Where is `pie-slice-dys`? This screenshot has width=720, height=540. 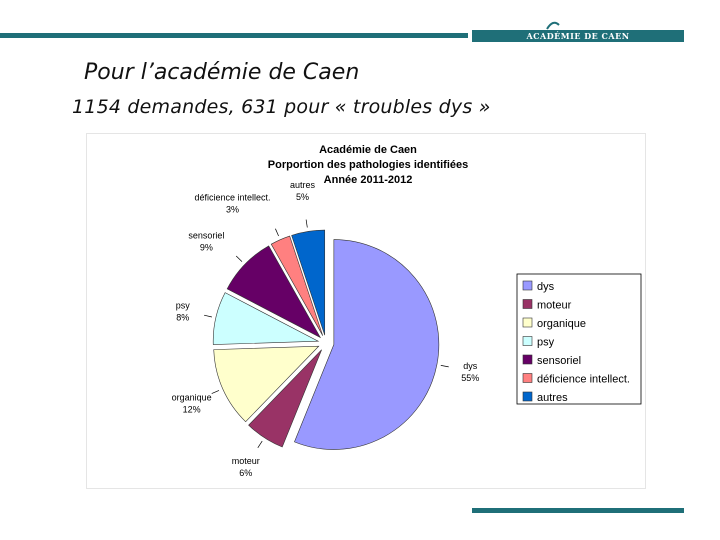 pie-slice-dys is located at coordinates (367, 344).